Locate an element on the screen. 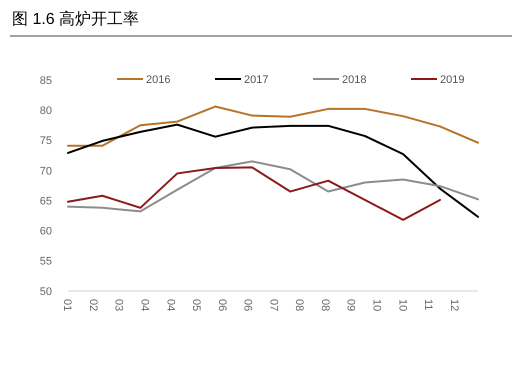 The width and height of the screenshot is (522, 383). y-tick-label: 65 is located at coordinates (46, 201).